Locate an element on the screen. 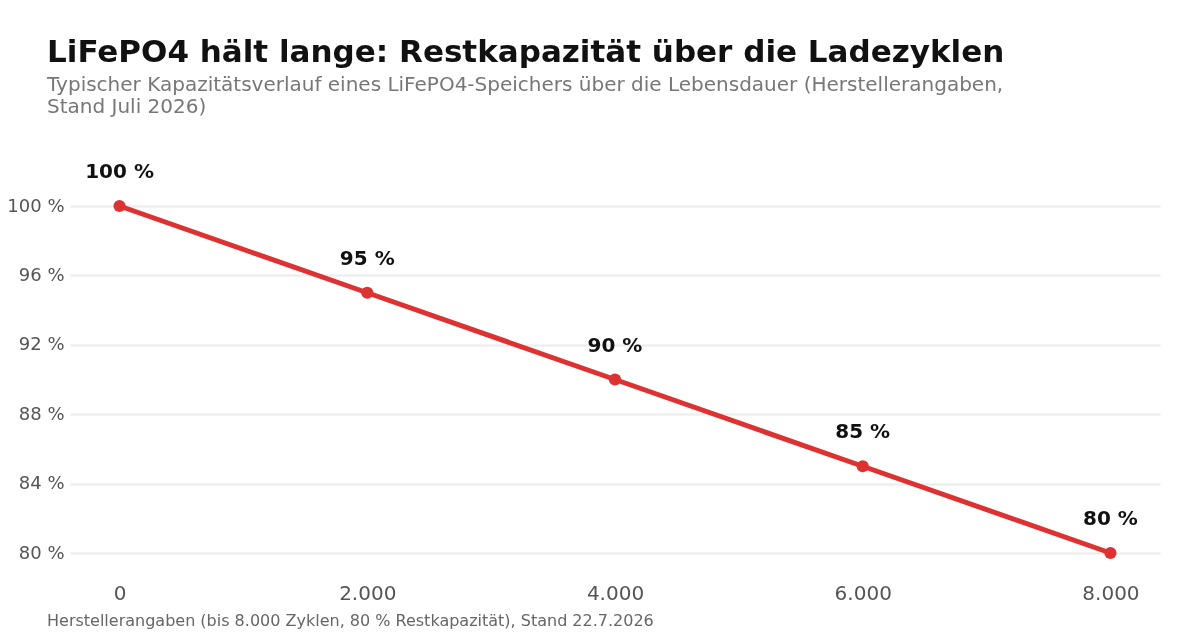  y-tick-label: 88 % is located at coordinates (41, 413).